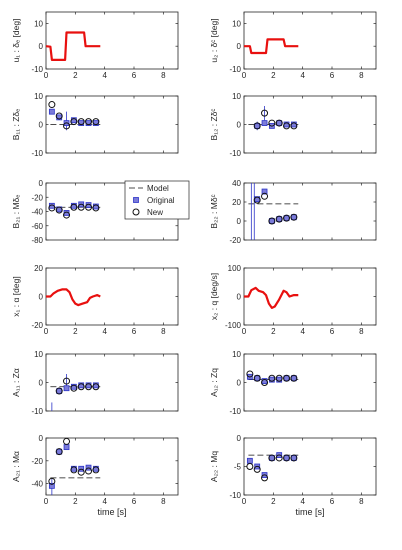  I want to click on p8-axes-box, so click(310, 296).